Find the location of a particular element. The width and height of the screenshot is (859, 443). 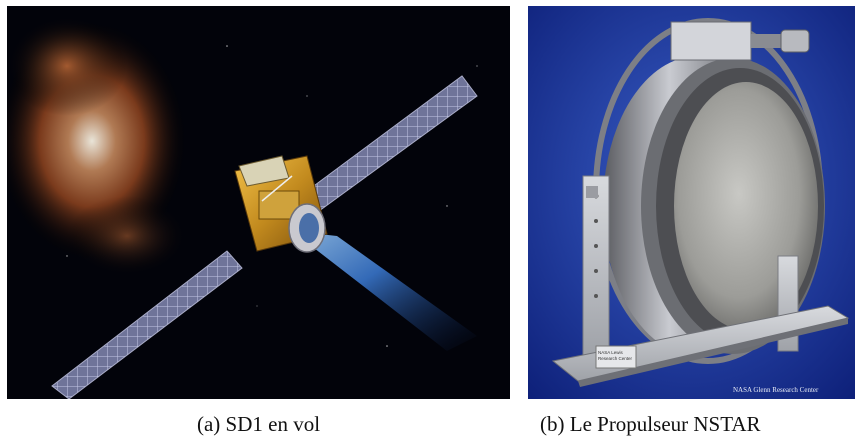

caption-b: (b) Le Propulseur NSTAR is located at coordinates (650, 424).